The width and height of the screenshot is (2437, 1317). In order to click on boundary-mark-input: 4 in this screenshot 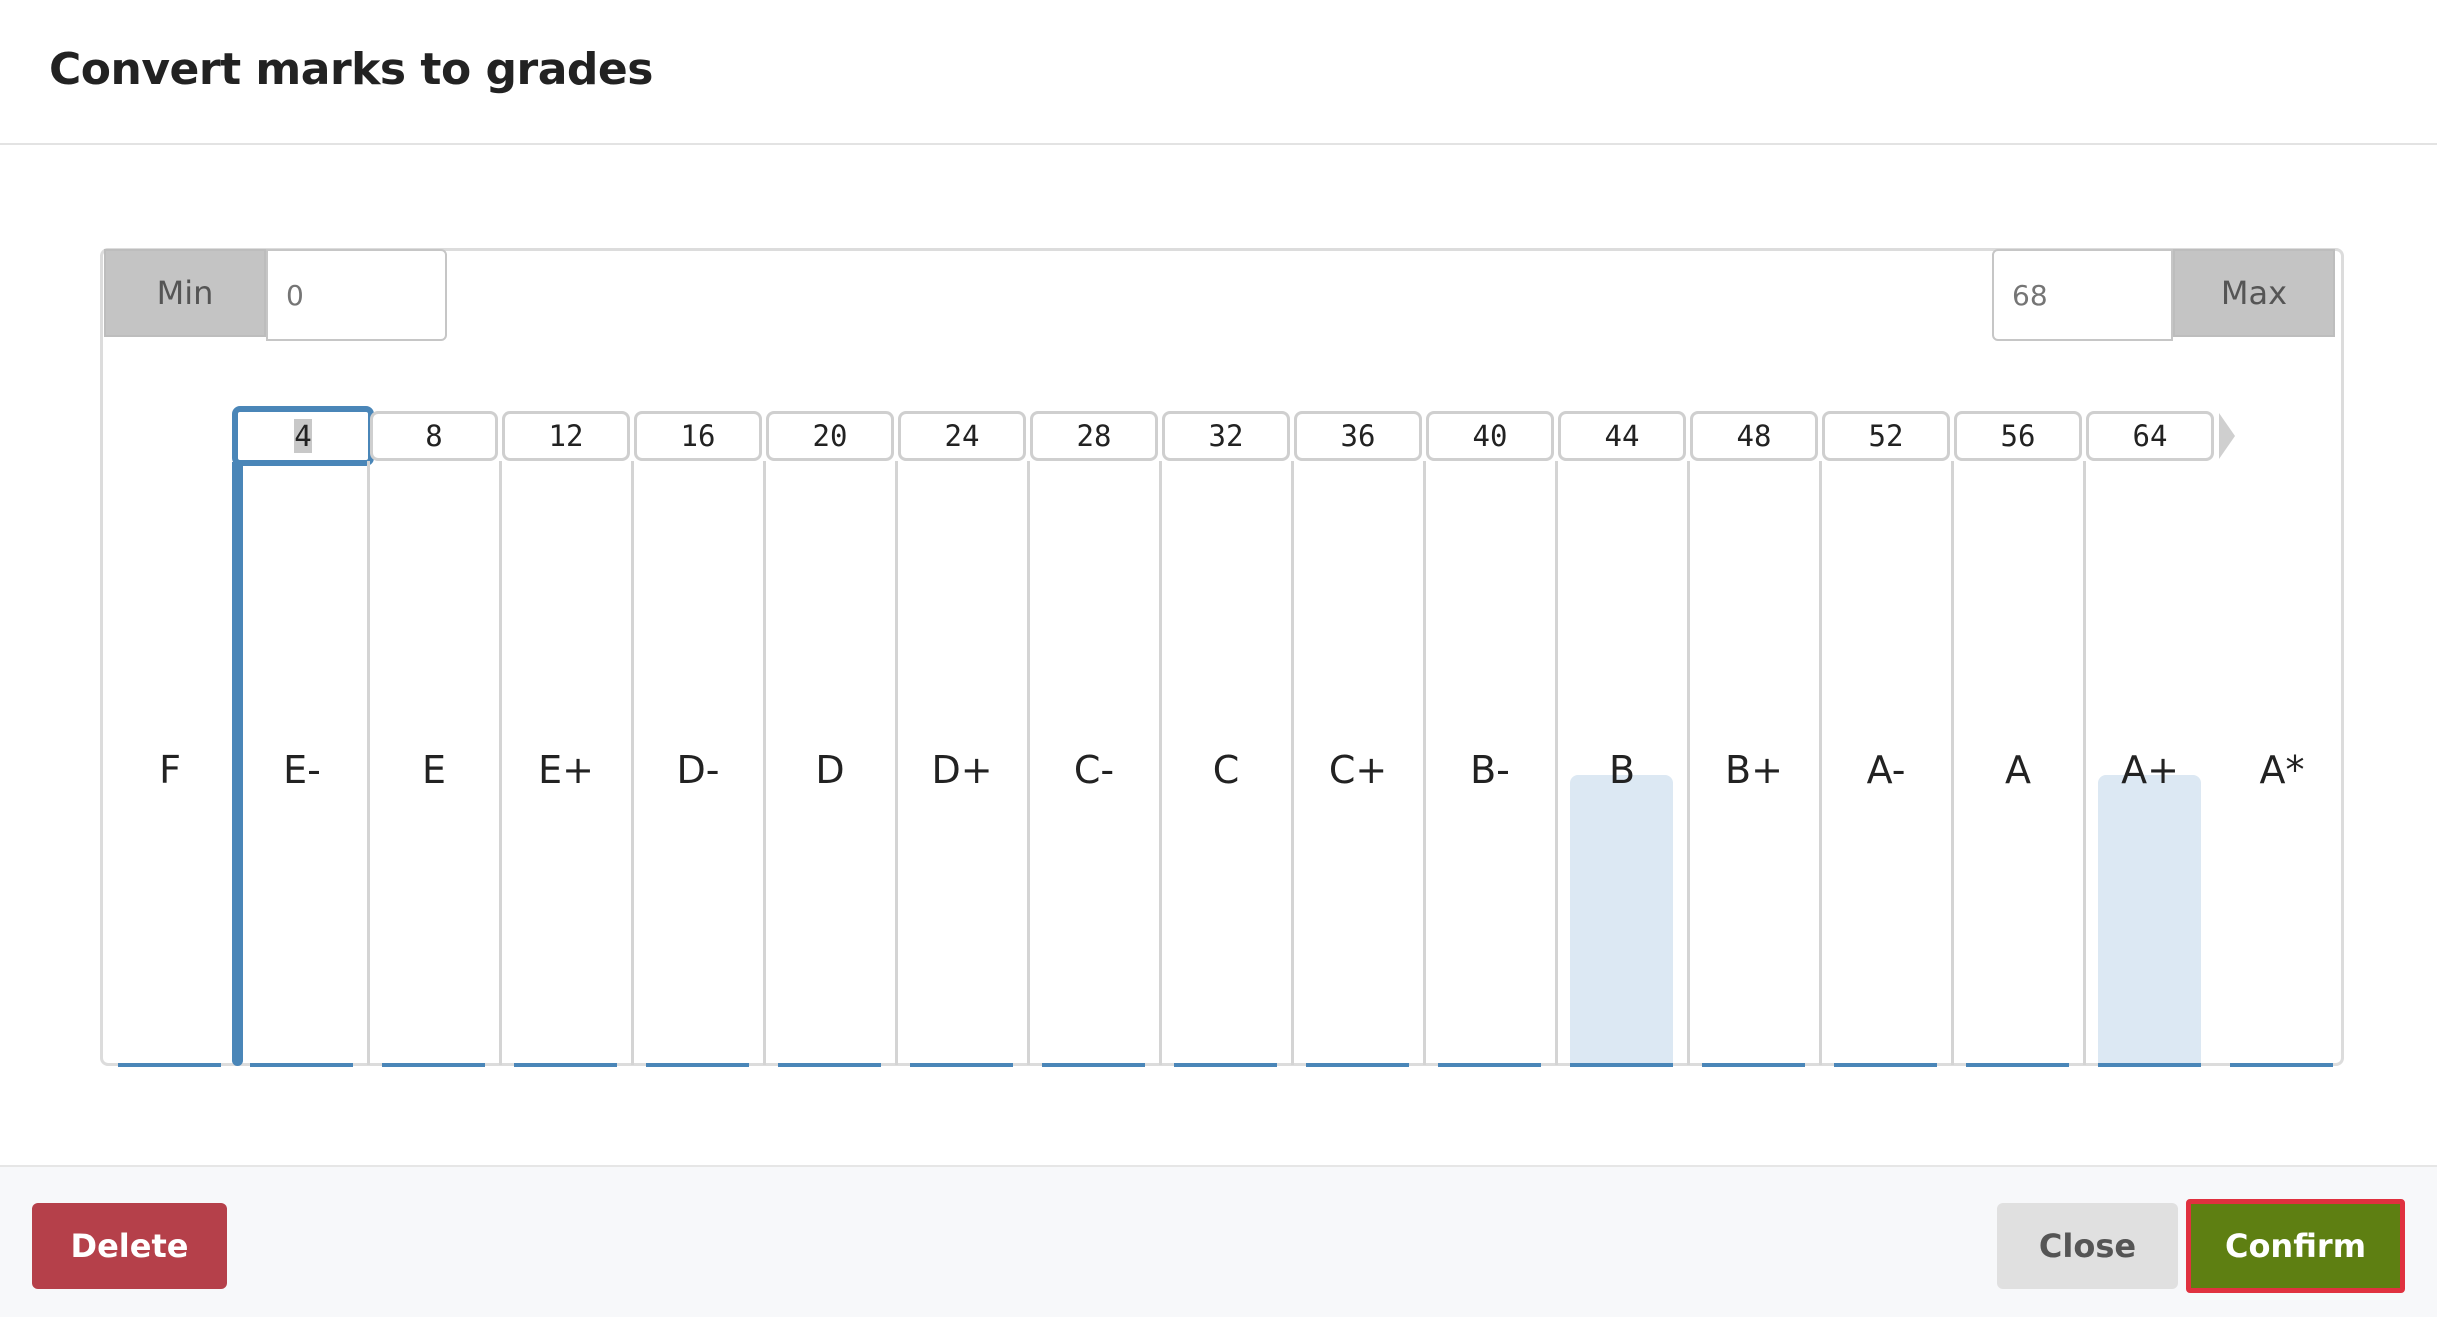, I will do `click(303, 436)`.